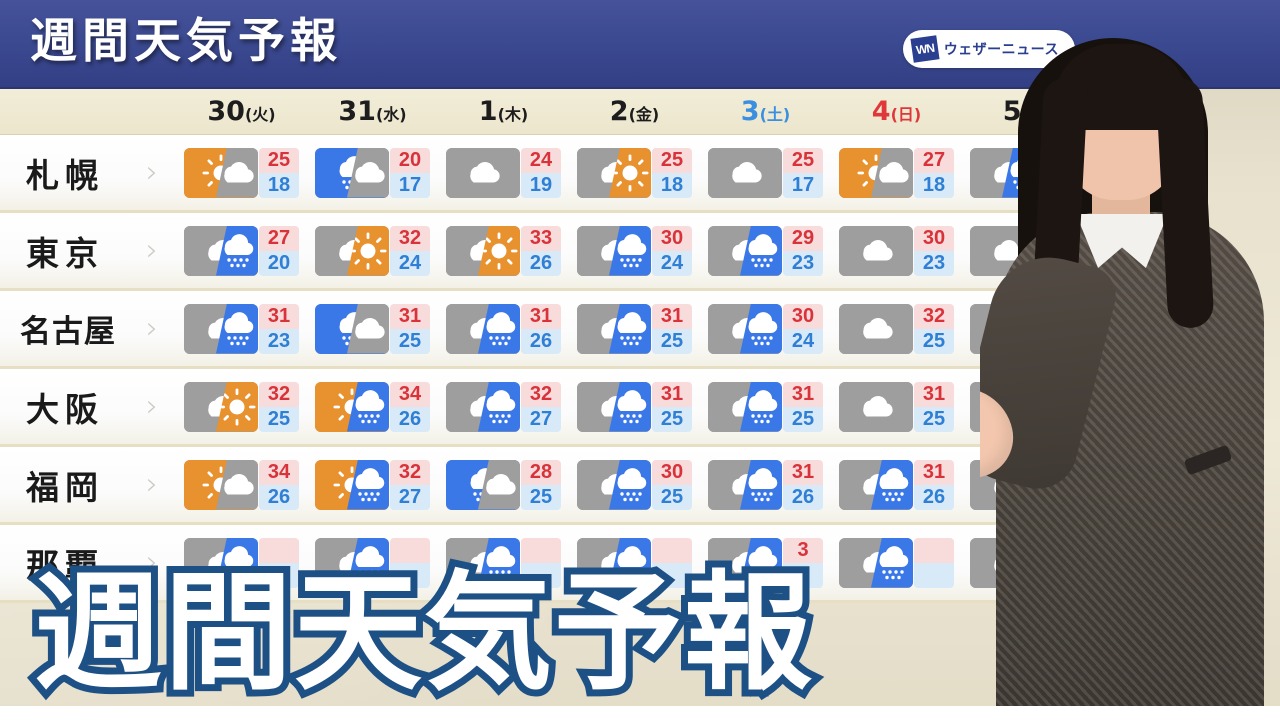 This screenshot has width=1280, height=720. I want to click on table-row: 札幌 › 25 18 20, so click(547, 174).